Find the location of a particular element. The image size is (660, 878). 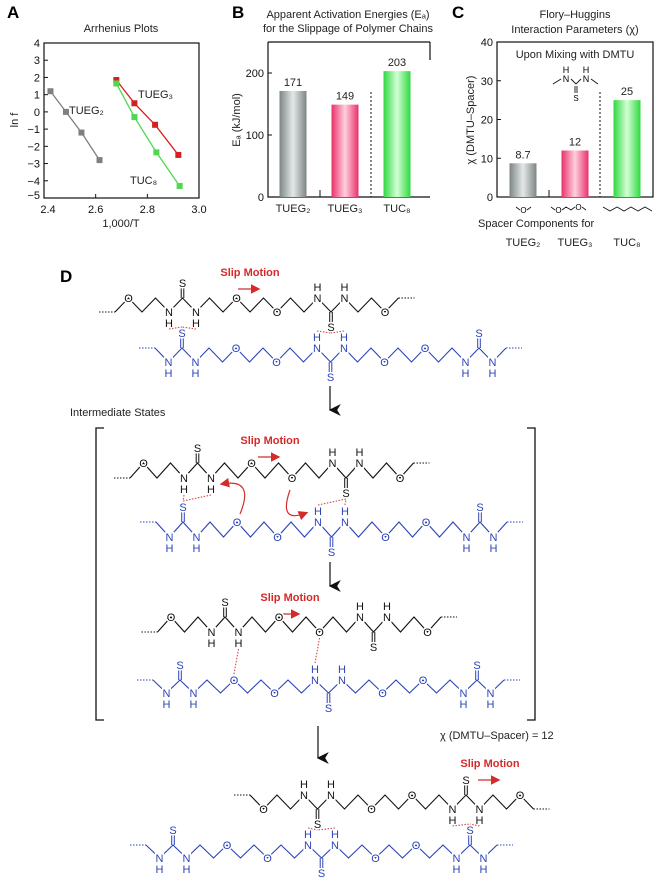

chart-b-ylabel: Eₐ (kJ/mol) is located at coordinates (237, 120).